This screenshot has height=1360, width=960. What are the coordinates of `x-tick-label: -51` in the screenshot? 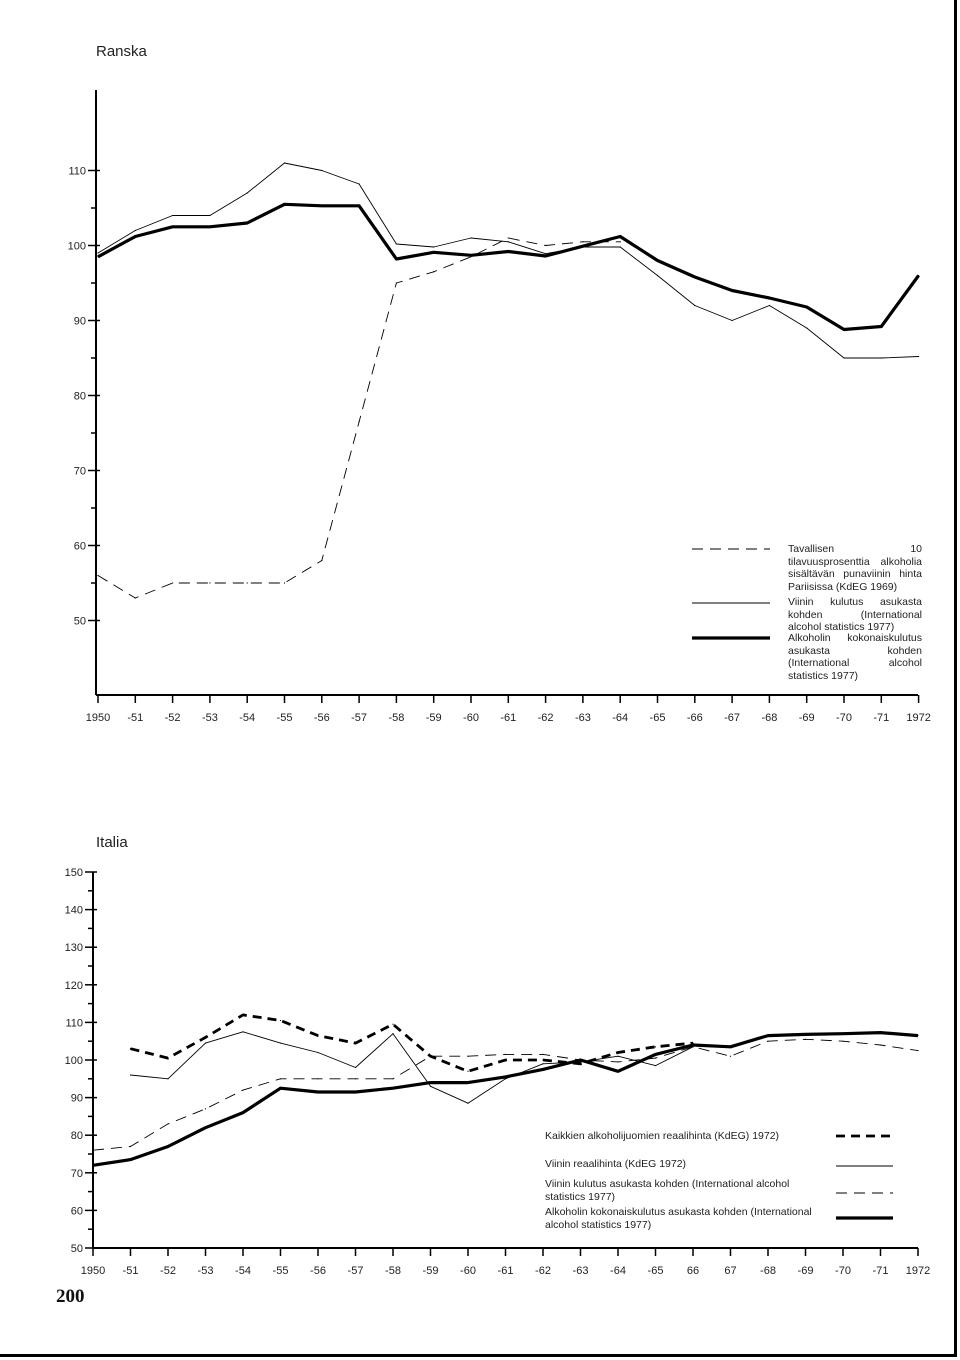 It's located at (135, 718).